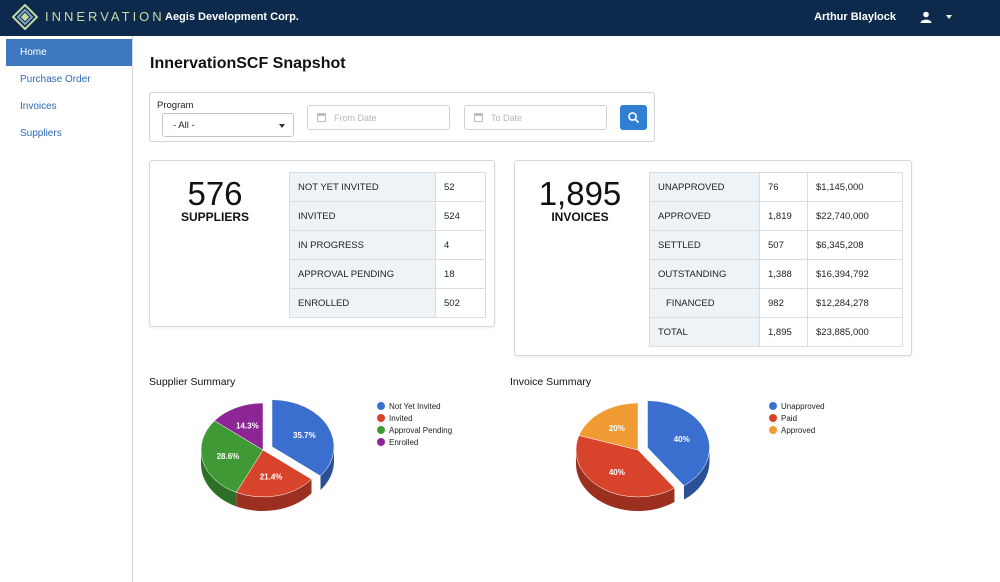 The image size is (1000, 582). Describe the element at coordinates (414, 419) in the screenshot. I see `legend-item: Invited` at that location.